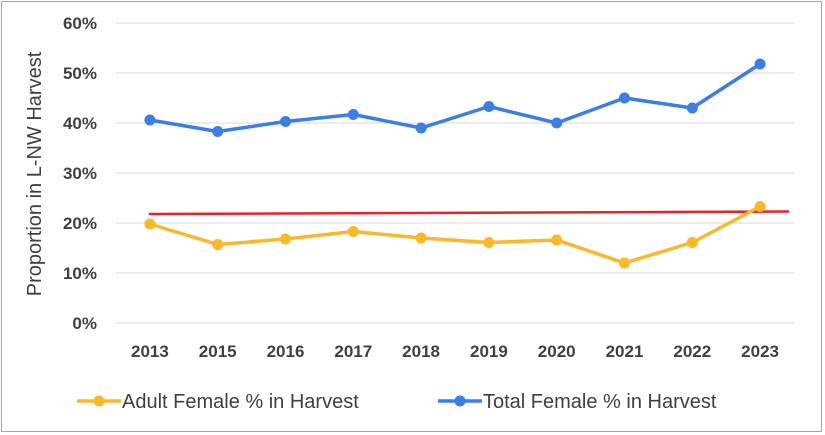 The image size is (825, 435). Describe the element at coordinates (600, 402) in the screenshot. I see `legend-label: Total Female % in Harvest` at that location.